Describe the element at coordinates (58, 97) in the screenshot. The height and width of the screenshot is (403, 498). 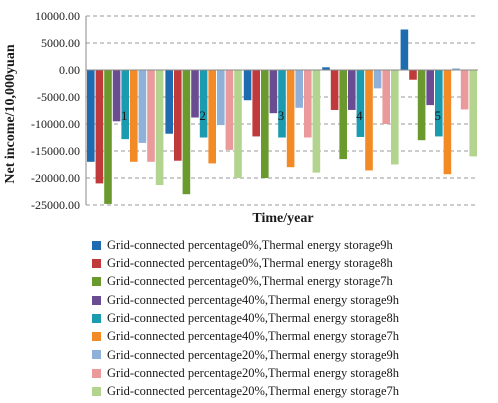
I see `y-tick-label: -5000.00` at that location.